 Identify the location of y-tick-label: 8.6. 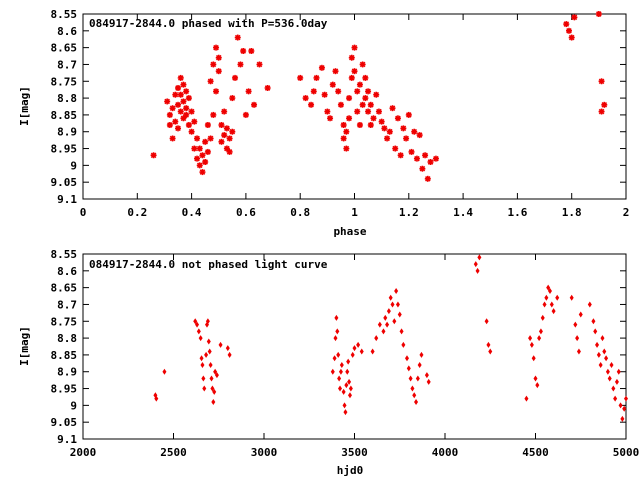
(67, 271).